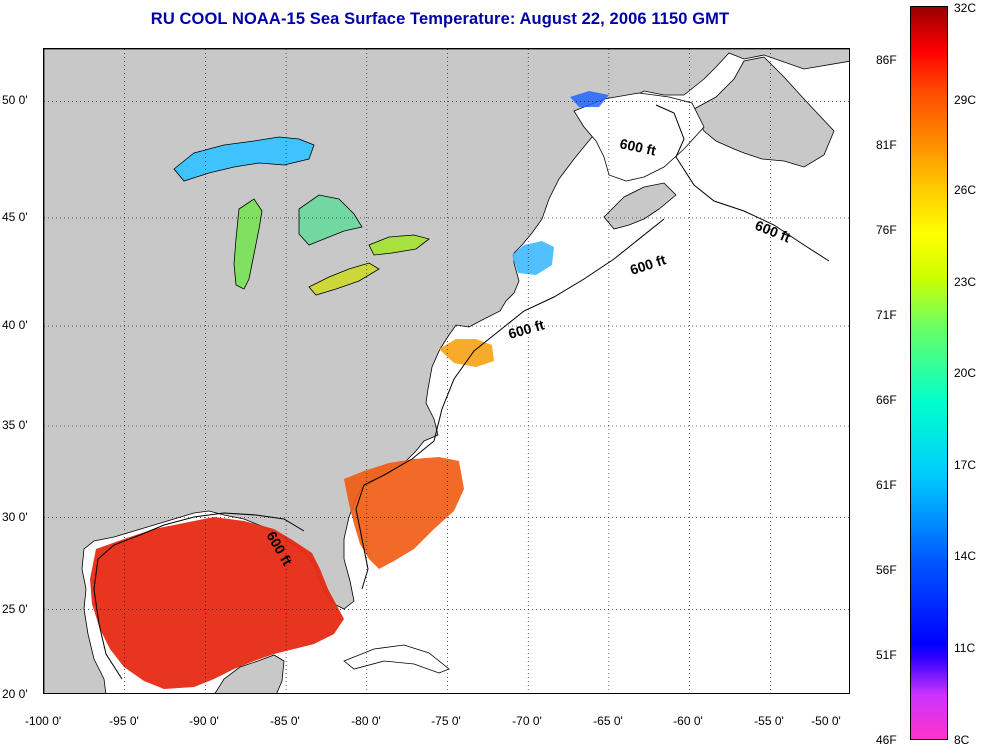  Describe the element at coordinates (965, 648) in the screenshot. I see `colorbar-c-label: 11C` at that location.